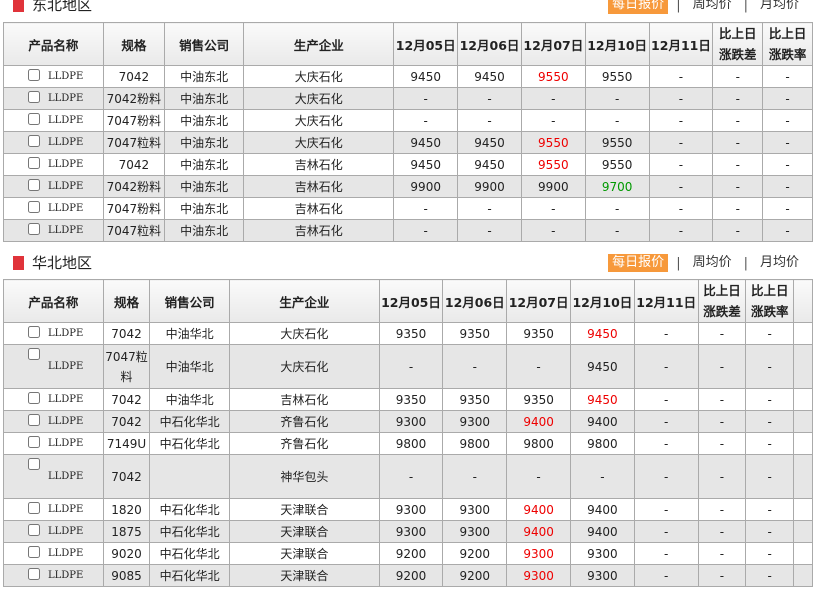 The width and height of the screenshot is (813, 590). What do you see at coordinates (126, 575) in the screenshot?
I see `spec-cell: 9085` at bounding box center [126, 575].